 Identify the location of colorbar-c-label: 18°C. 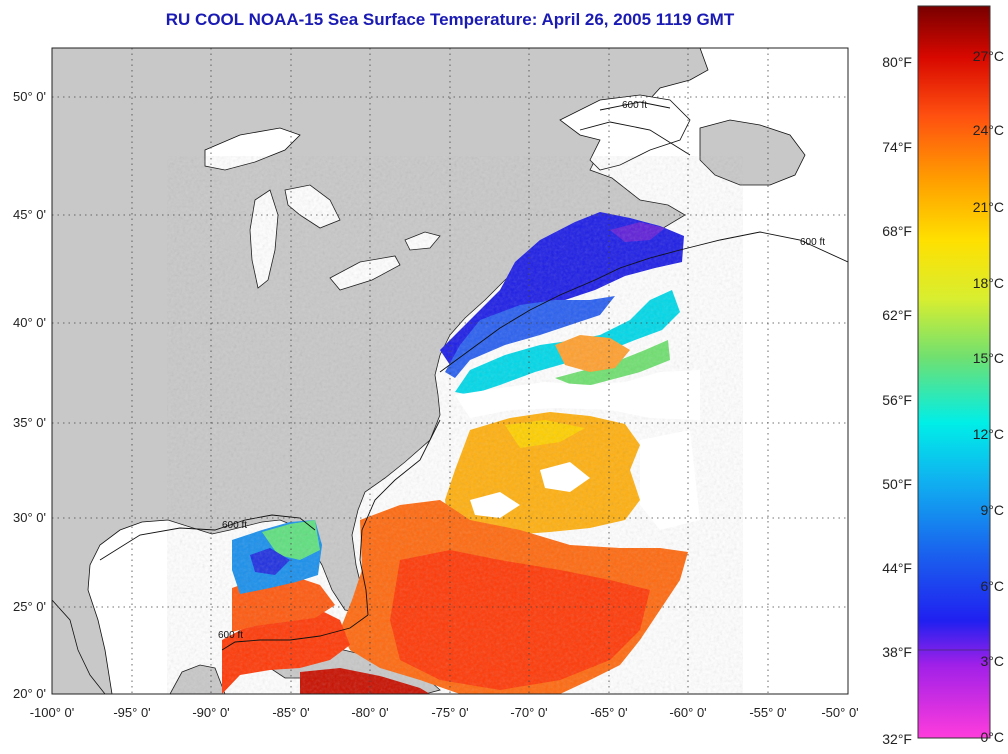
(988, 283).